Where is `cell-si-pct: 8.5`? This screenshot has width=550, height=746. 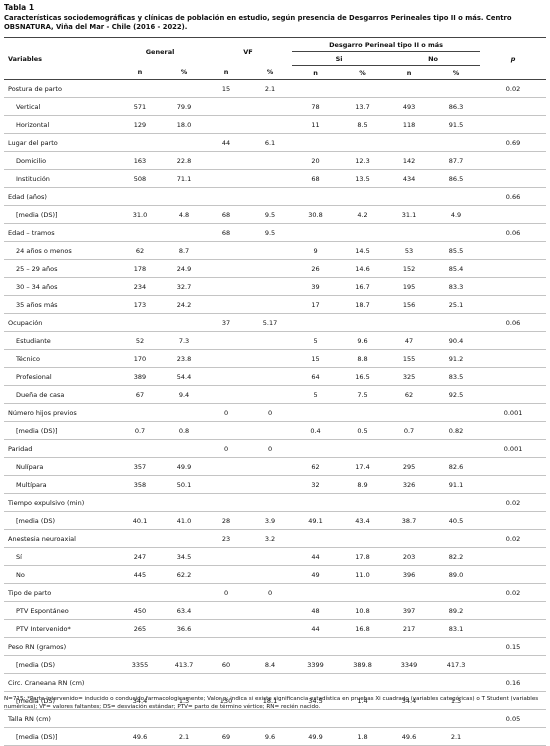
cell-si-pct: 8.5 is located at coordinates (363, 124).